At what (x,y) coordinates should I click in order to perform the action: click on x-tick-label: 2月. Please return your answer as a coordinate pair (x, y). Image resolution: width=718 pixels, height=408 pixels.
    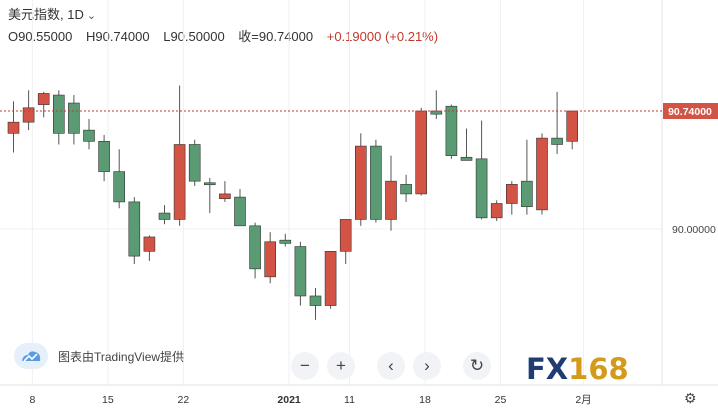
    Looking at the image, I should click on (583, 400).